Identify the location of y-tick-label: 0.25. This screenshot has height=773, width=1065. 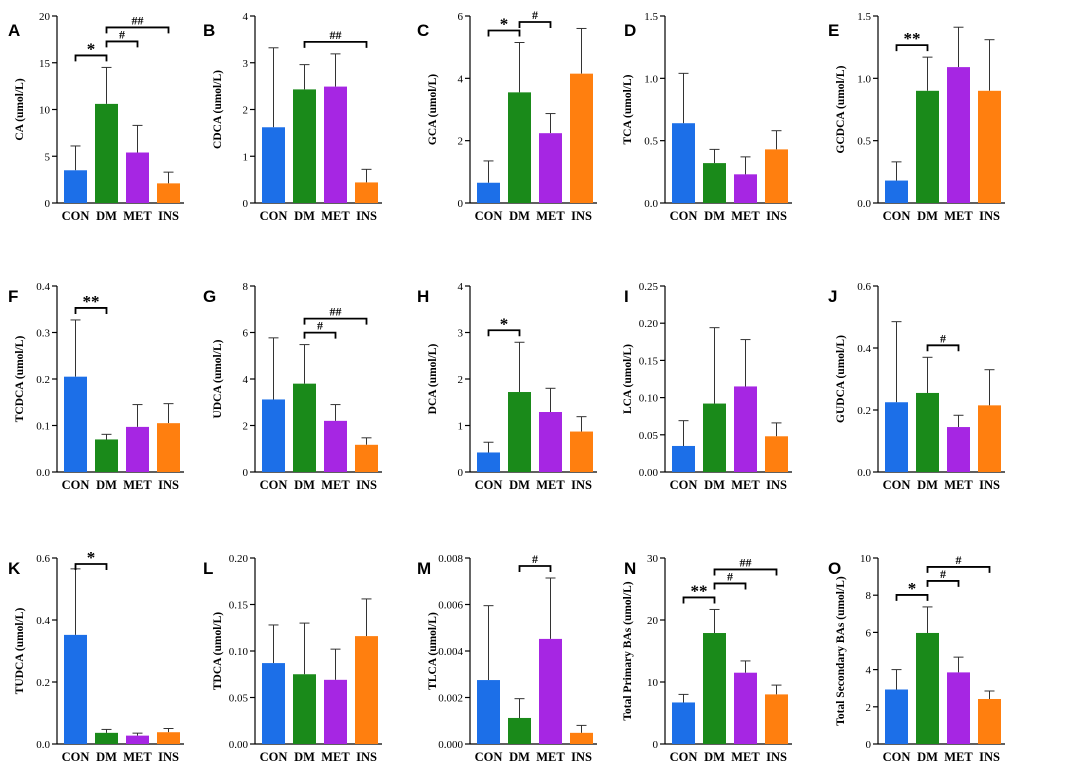
(649, 287).